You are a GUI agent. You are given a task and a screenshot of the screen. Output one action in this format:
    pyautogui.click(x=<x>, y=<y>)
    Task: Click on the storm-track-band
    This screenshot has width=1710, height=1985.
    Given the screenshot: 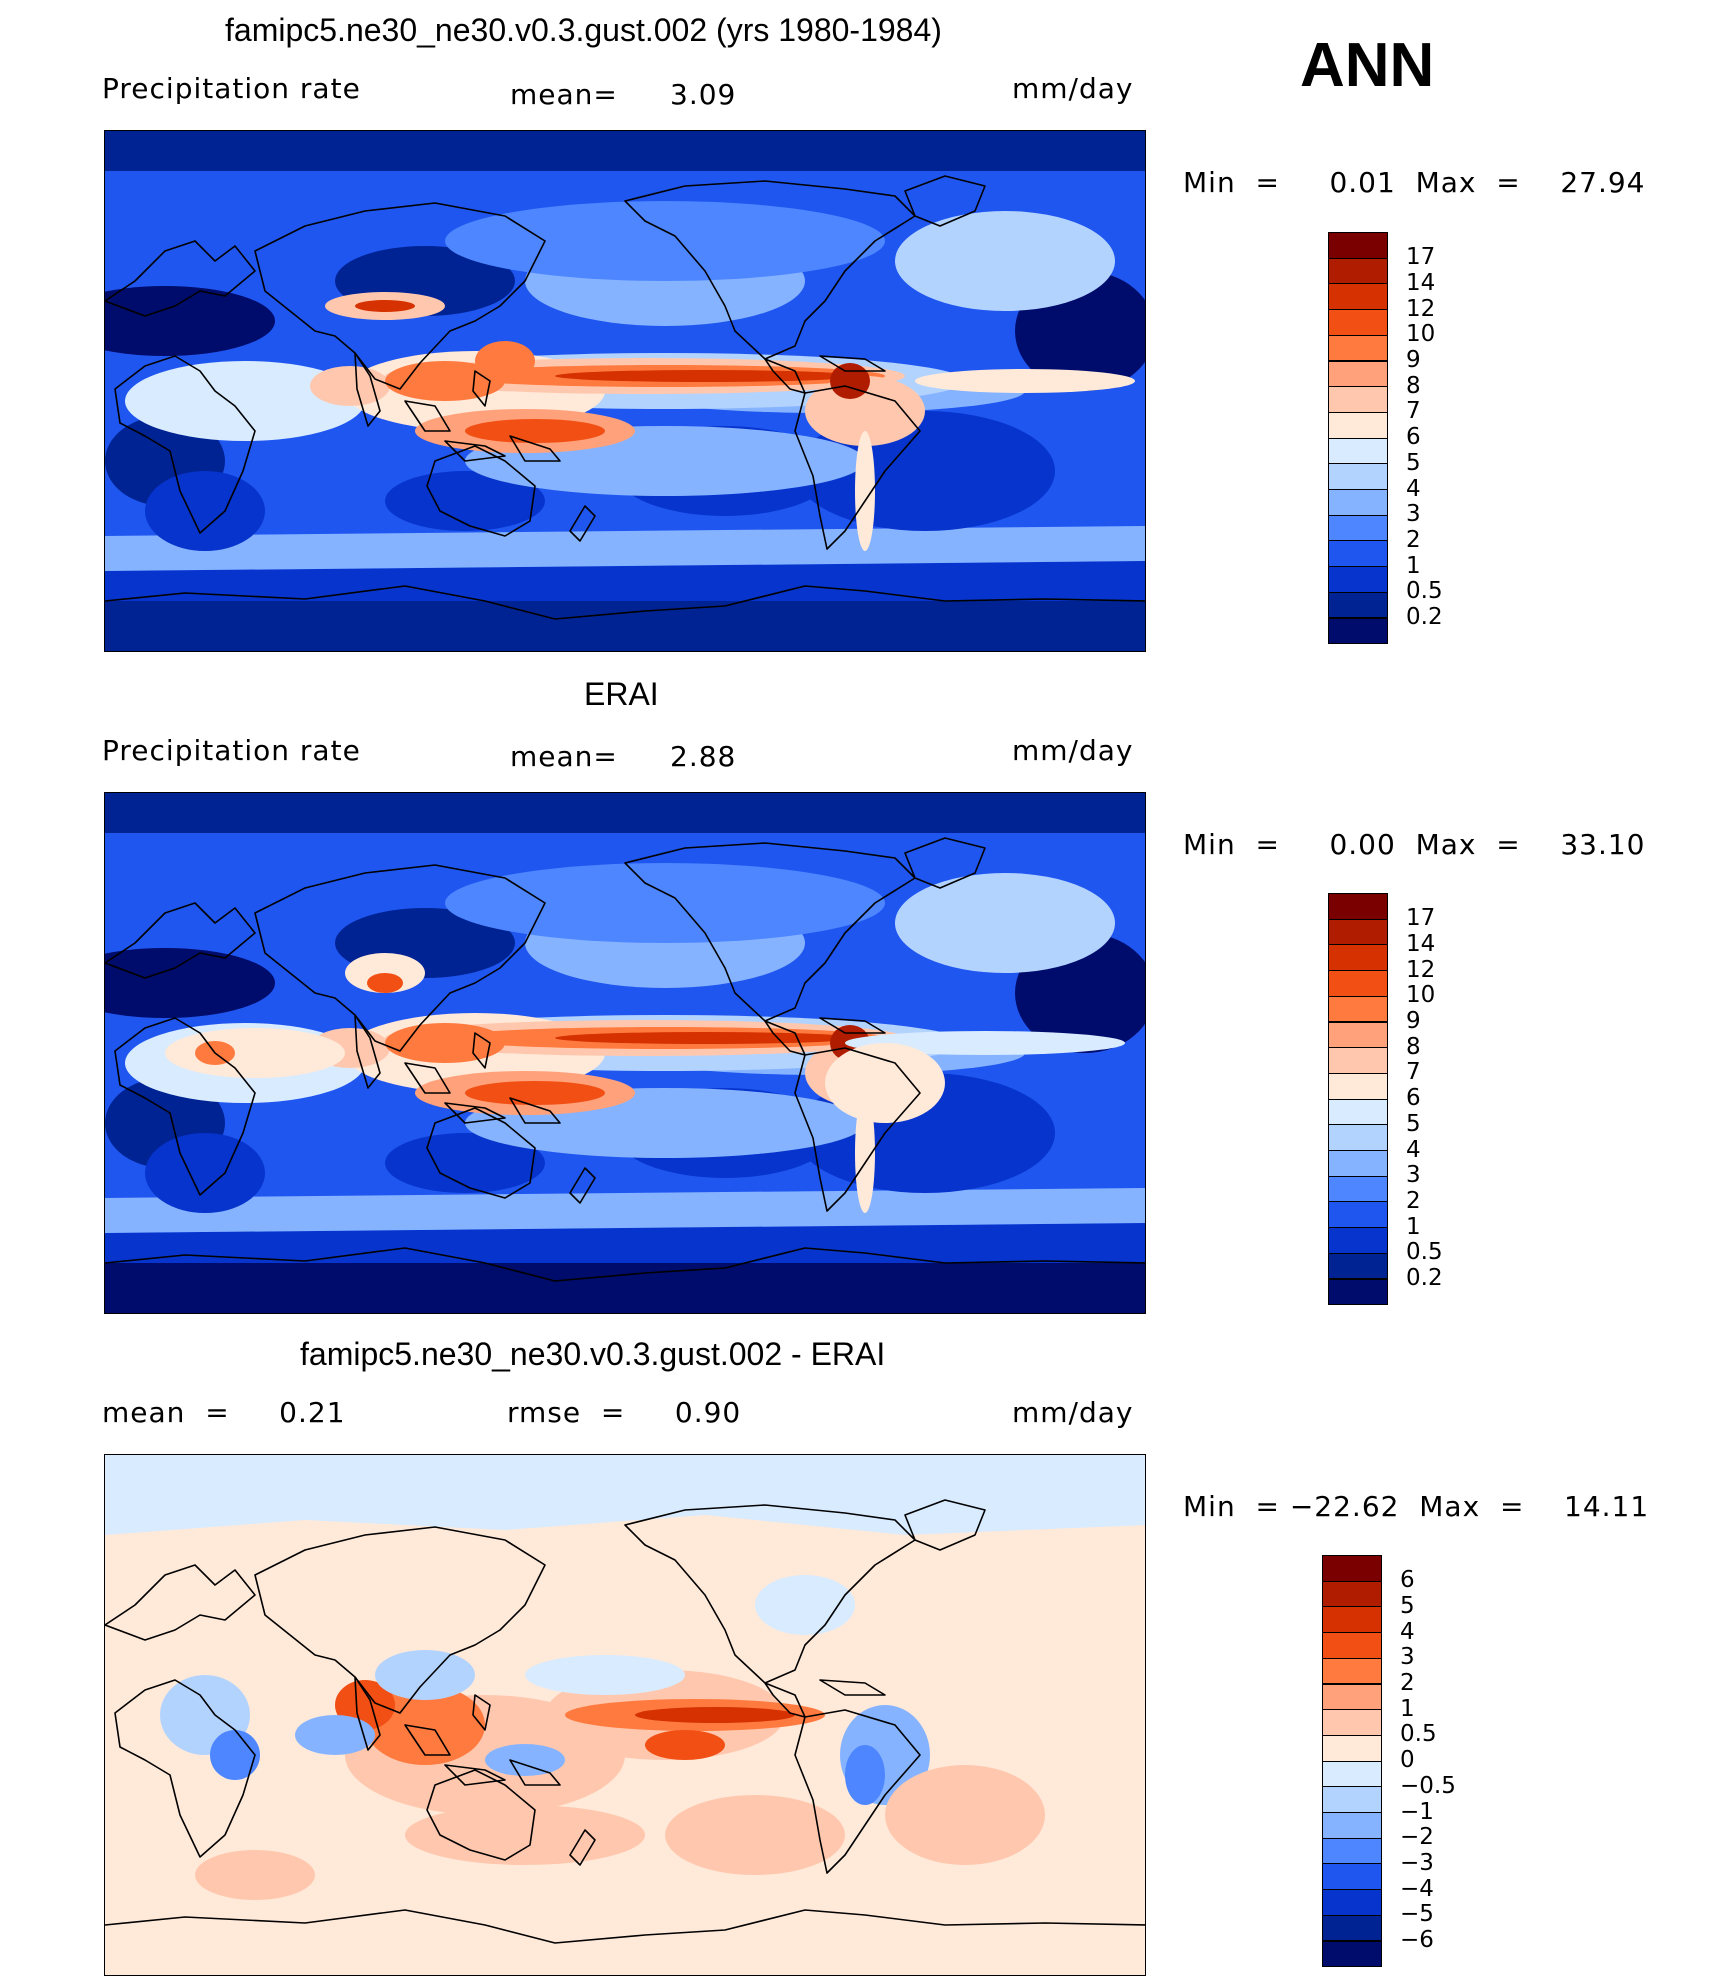 What is the action you would take?
    pyautogui.click(x=625, y=1210)
    